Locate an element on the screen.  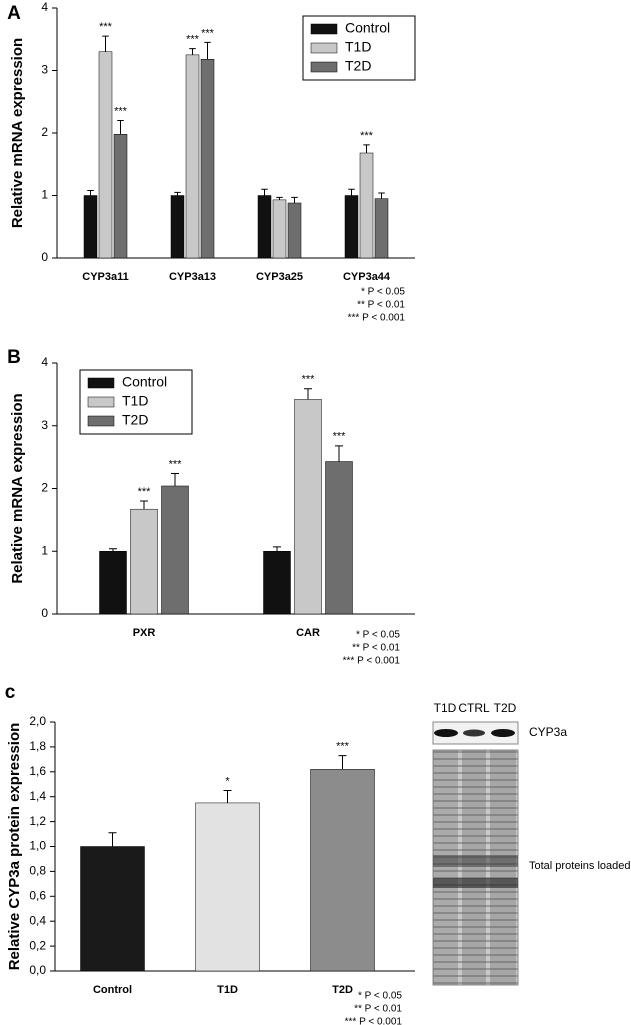
y-axis-label: Relative CYP3a protein expression is located at coordinates (14, 847).